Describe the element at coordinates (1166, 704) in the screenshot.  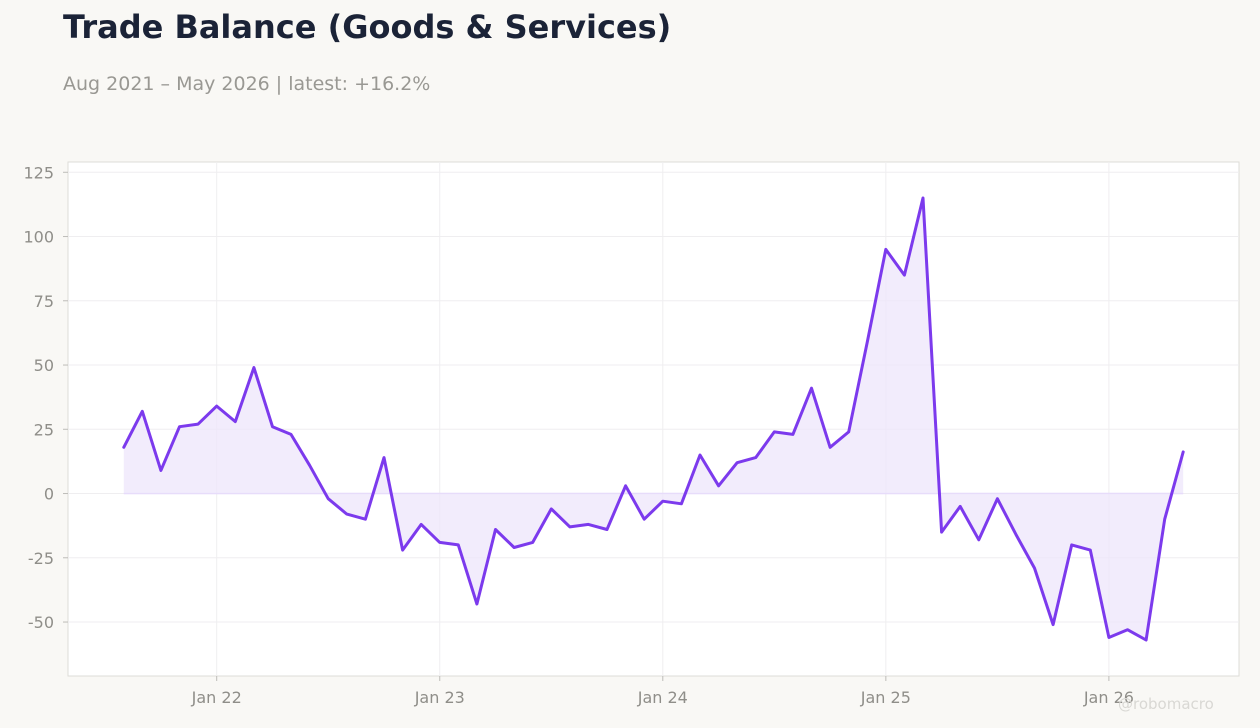
I see `watermark: @robomacro` at that location.